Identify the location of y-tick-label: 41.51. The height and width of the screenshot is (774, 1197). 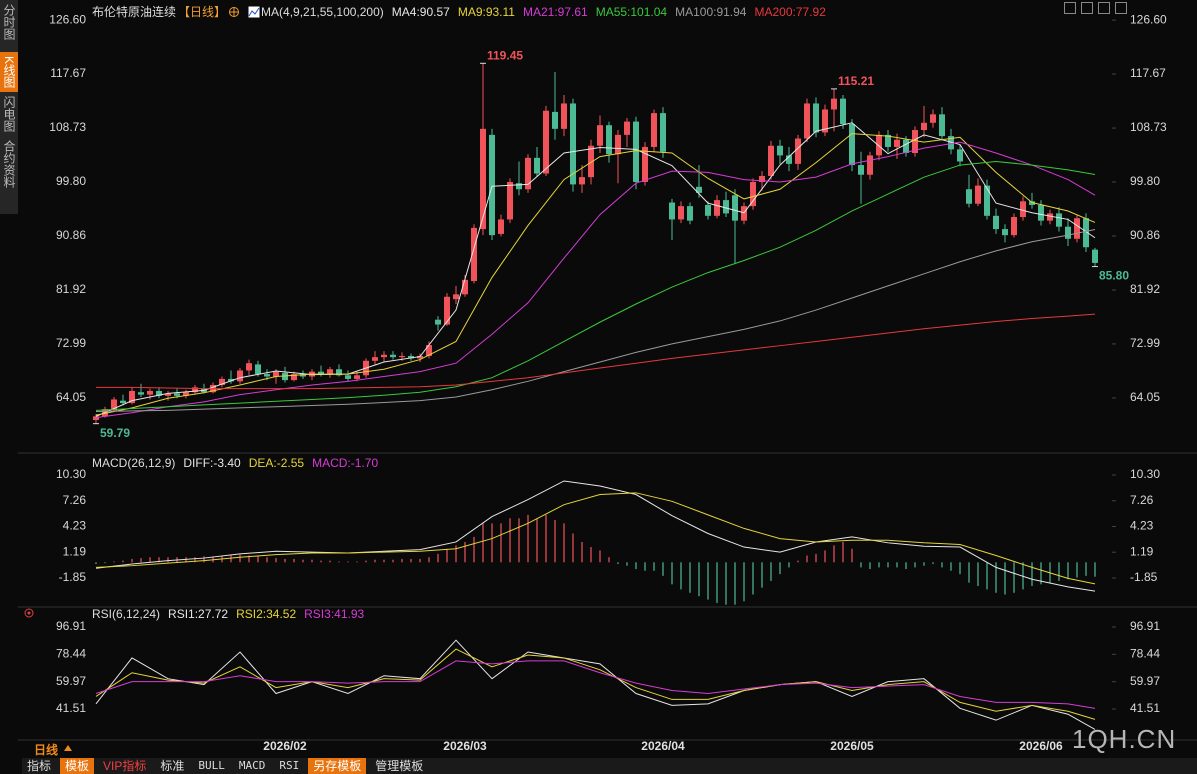
(71, 708).